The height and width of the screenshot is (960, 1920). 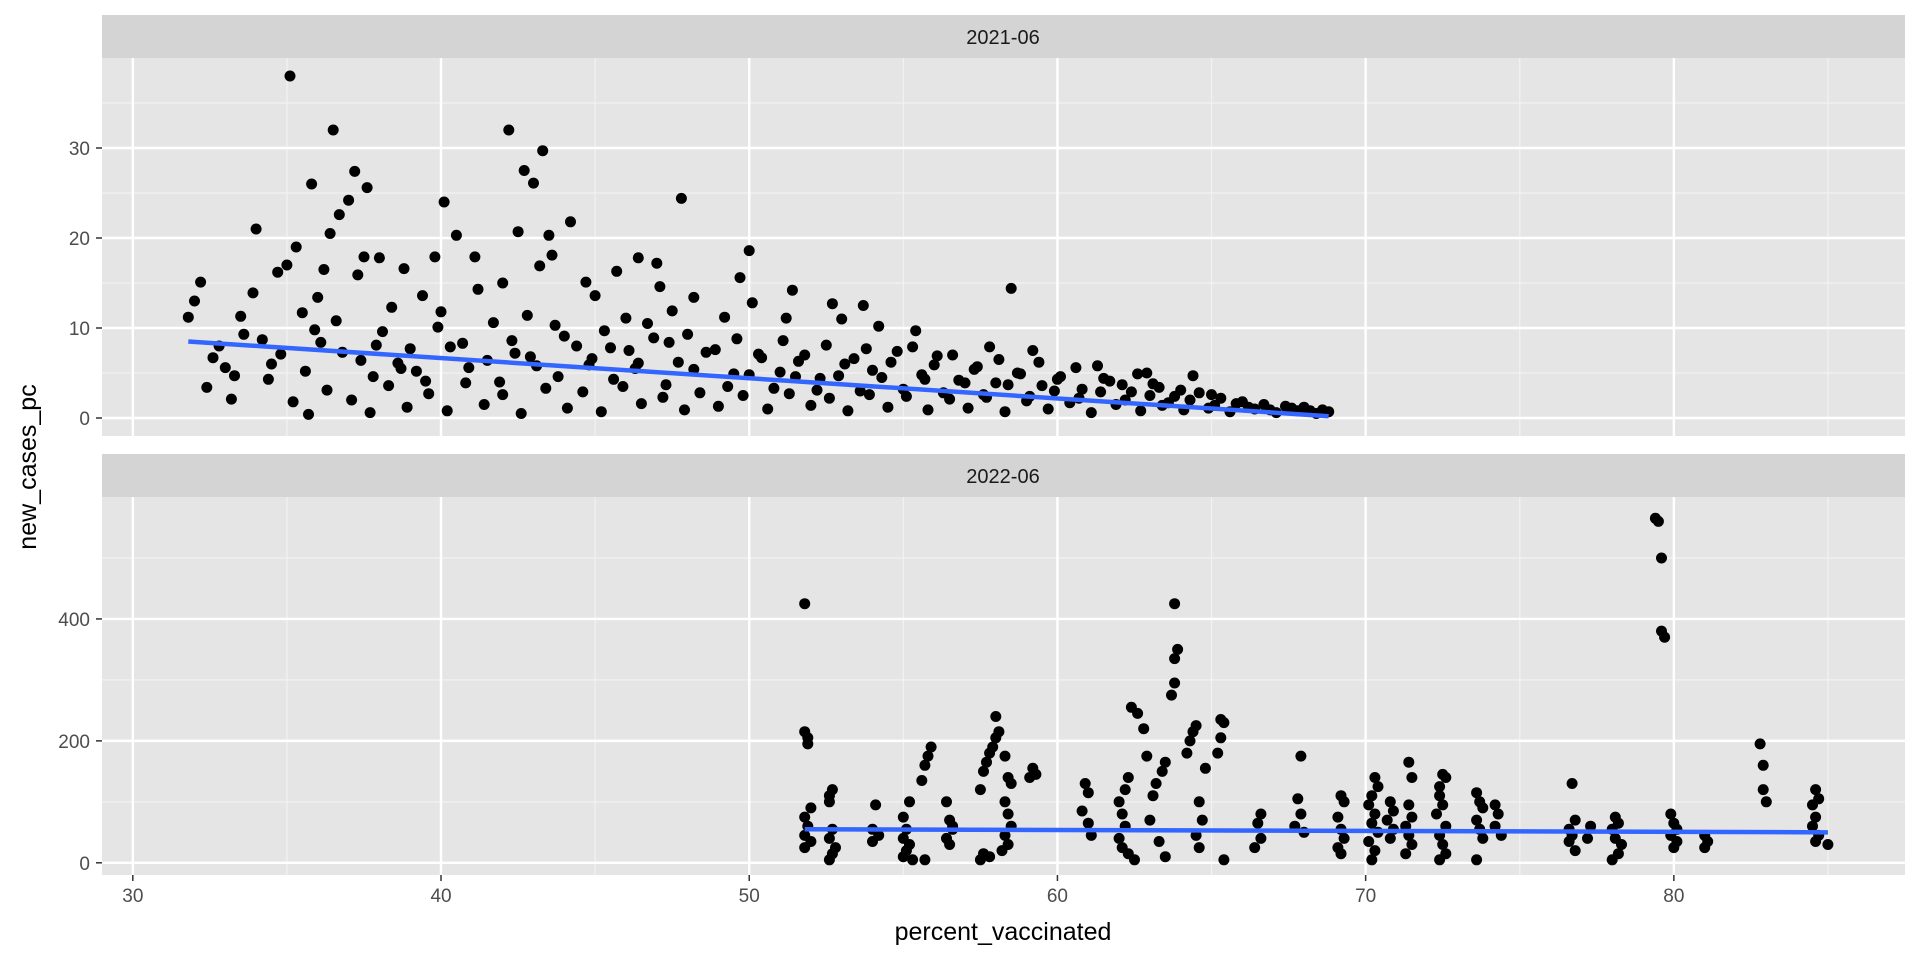 What do you see at coordinates (80, 742) in the screenshot?
I see `y-axis-2022-06: 0 200 400` at bounding box center [80, 742].